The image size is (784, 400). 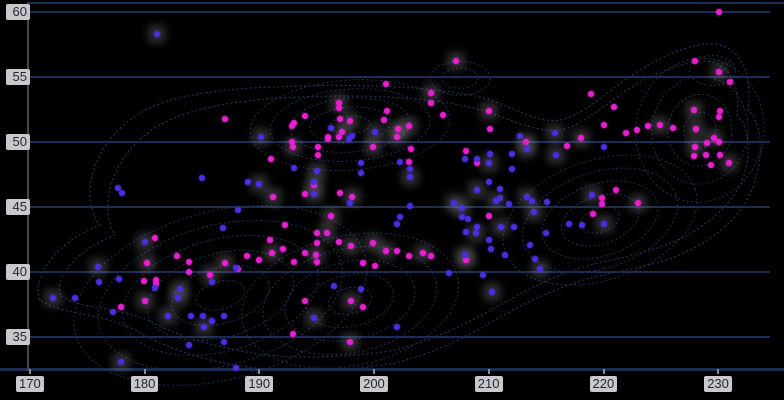 I want to click on y-tick-label-40: 40, so click(x=18, y=272).